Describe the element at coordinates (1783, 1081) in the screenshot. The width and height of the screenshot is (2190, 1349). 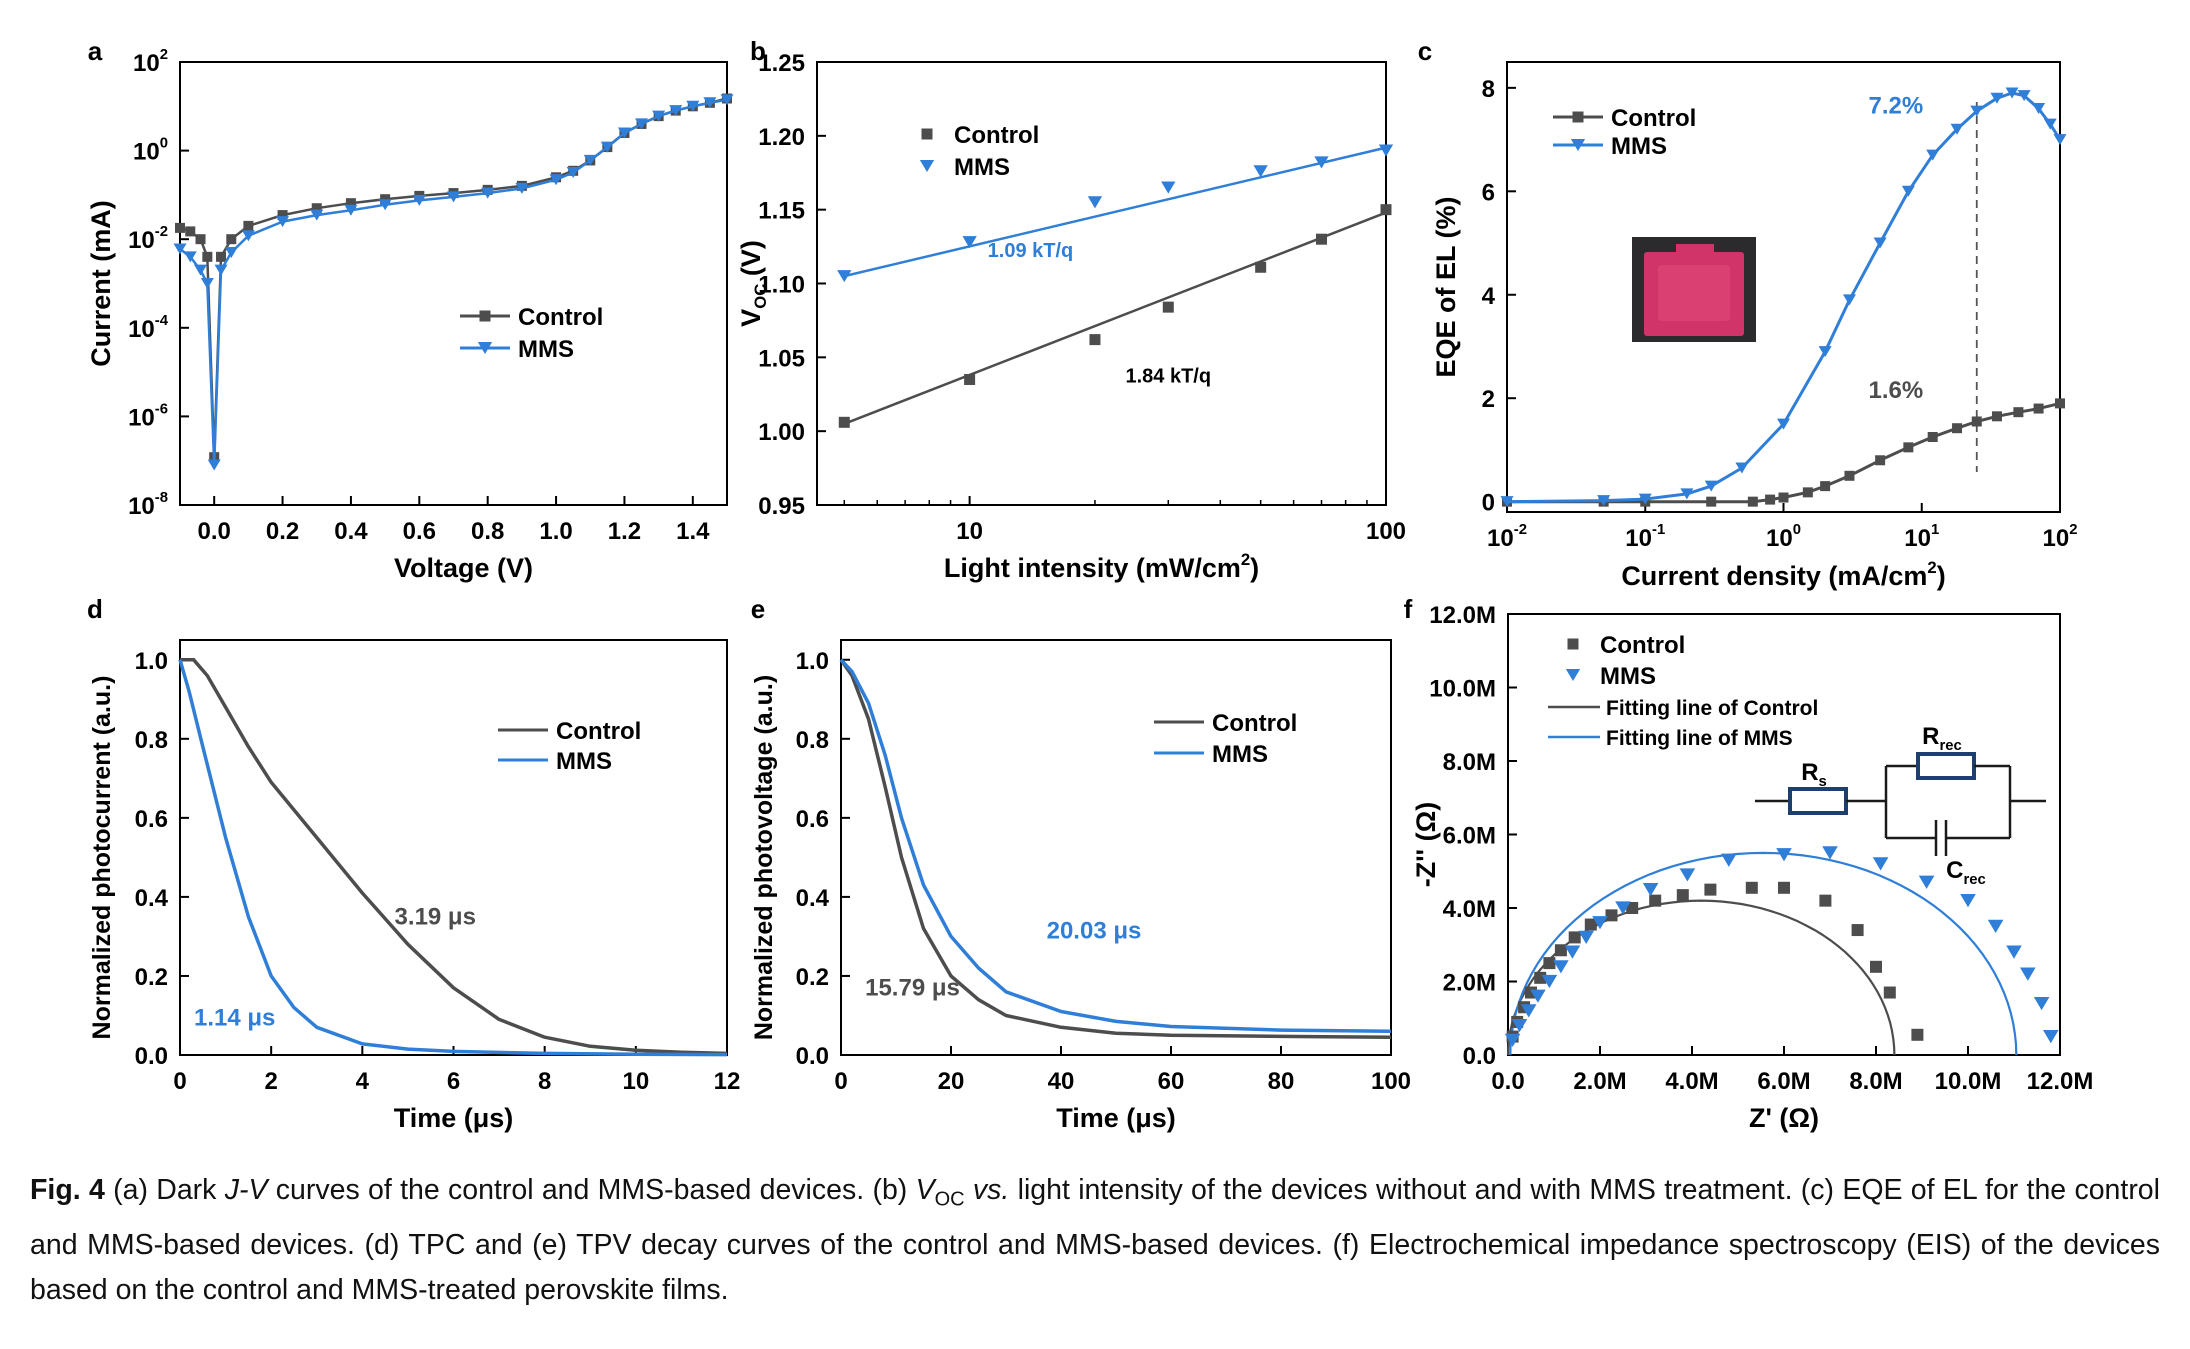
I see `x-tick-label: 6.0M` at that location.